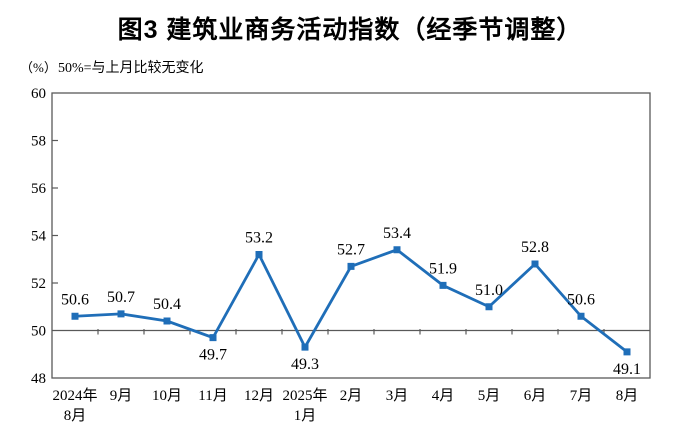 This screenshot has height=434, width=700. What do you see at coordinates (212, 396) in the screenshot?
I see `x-axis-category-label: 11月` at bounding box center [212, 396].